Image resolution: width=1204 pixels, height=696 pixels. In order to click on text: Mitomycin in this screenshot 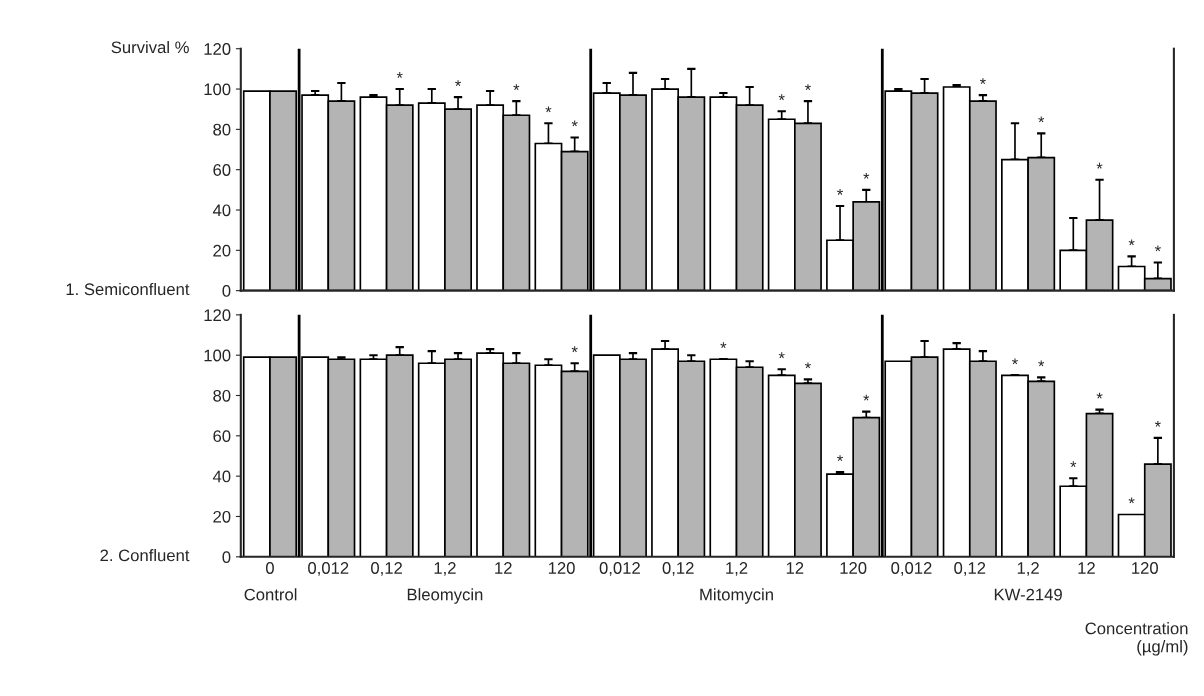, I will do `click(736, 596)`.